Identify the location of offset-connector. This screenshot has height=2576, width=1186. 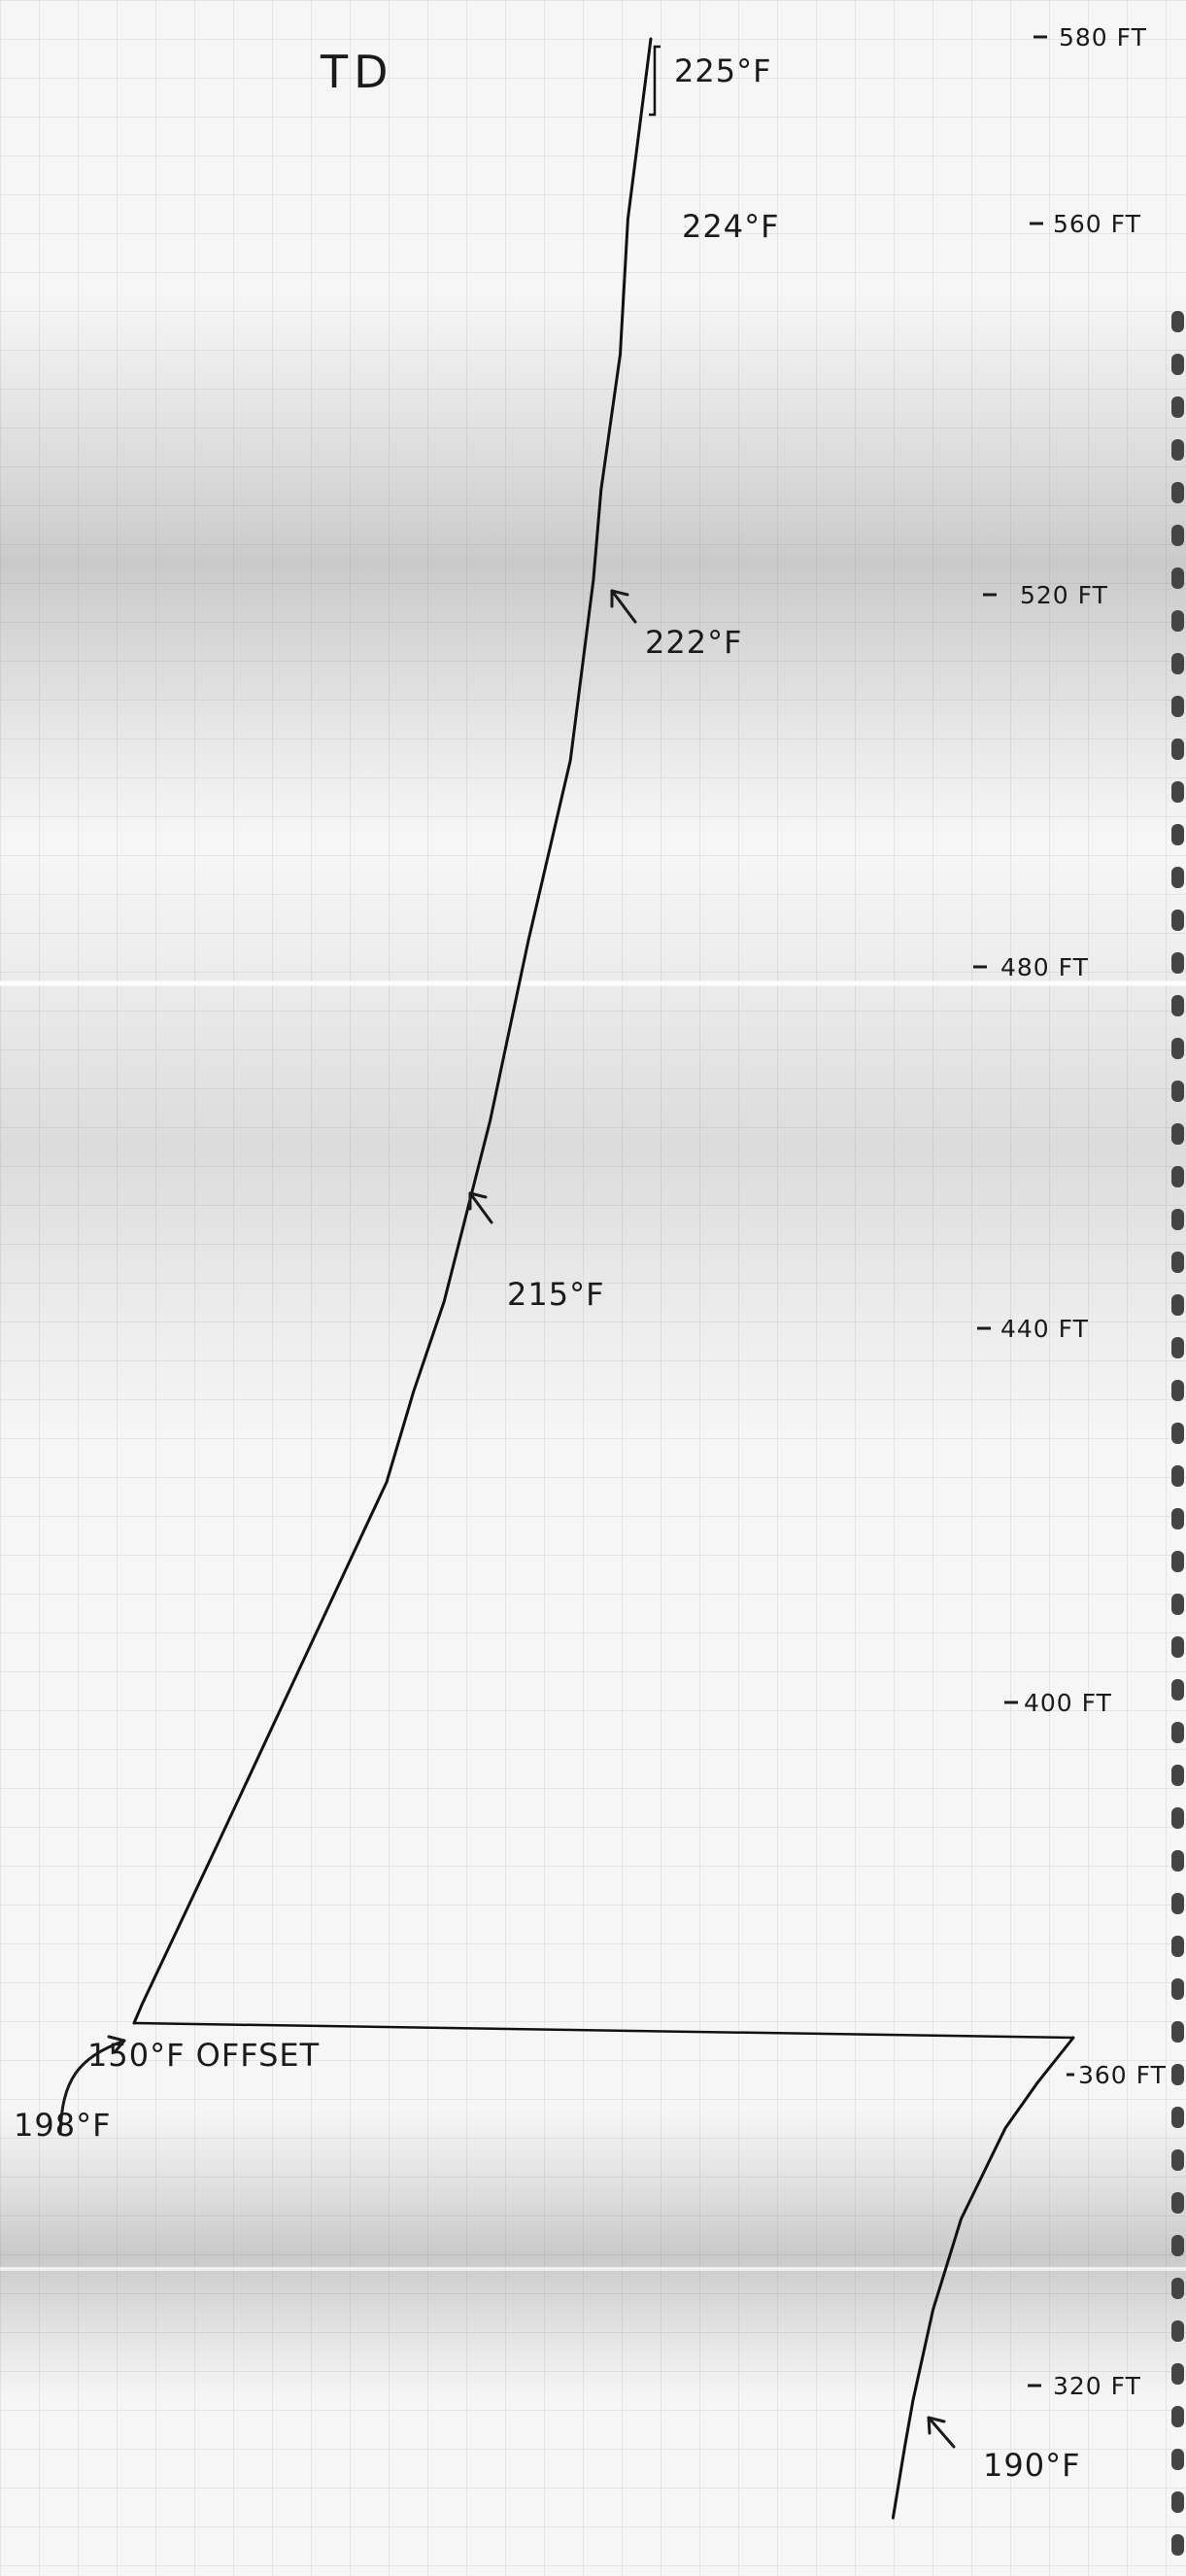
(603, 2031).